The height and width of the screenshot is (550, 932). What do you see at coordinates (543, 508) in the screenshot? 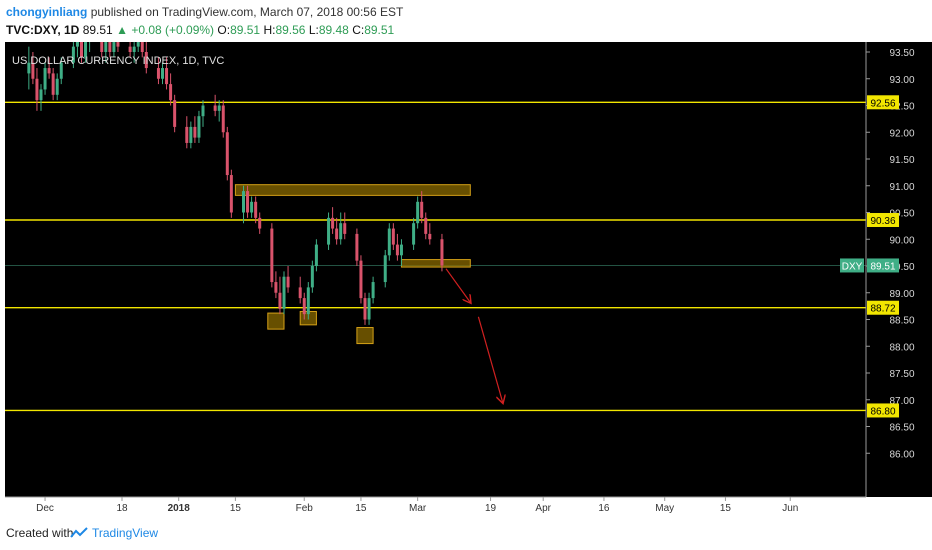
I see `time-tick-label: Apr` at bounding box center [543, 508].